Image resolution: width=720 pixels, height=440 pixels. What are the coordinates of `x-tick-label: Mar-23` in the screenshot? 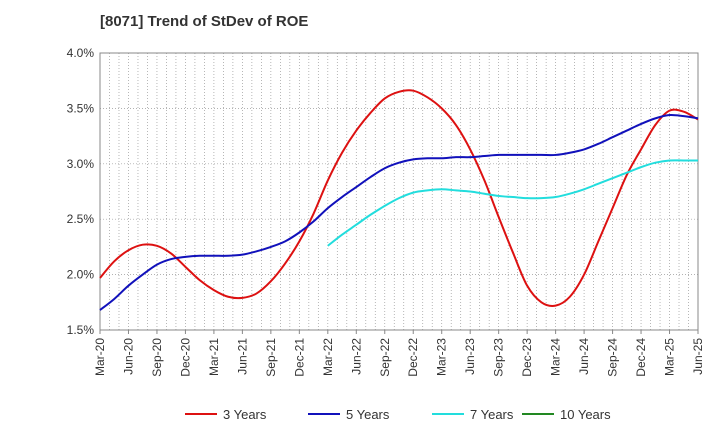 It's located at (442, 357).